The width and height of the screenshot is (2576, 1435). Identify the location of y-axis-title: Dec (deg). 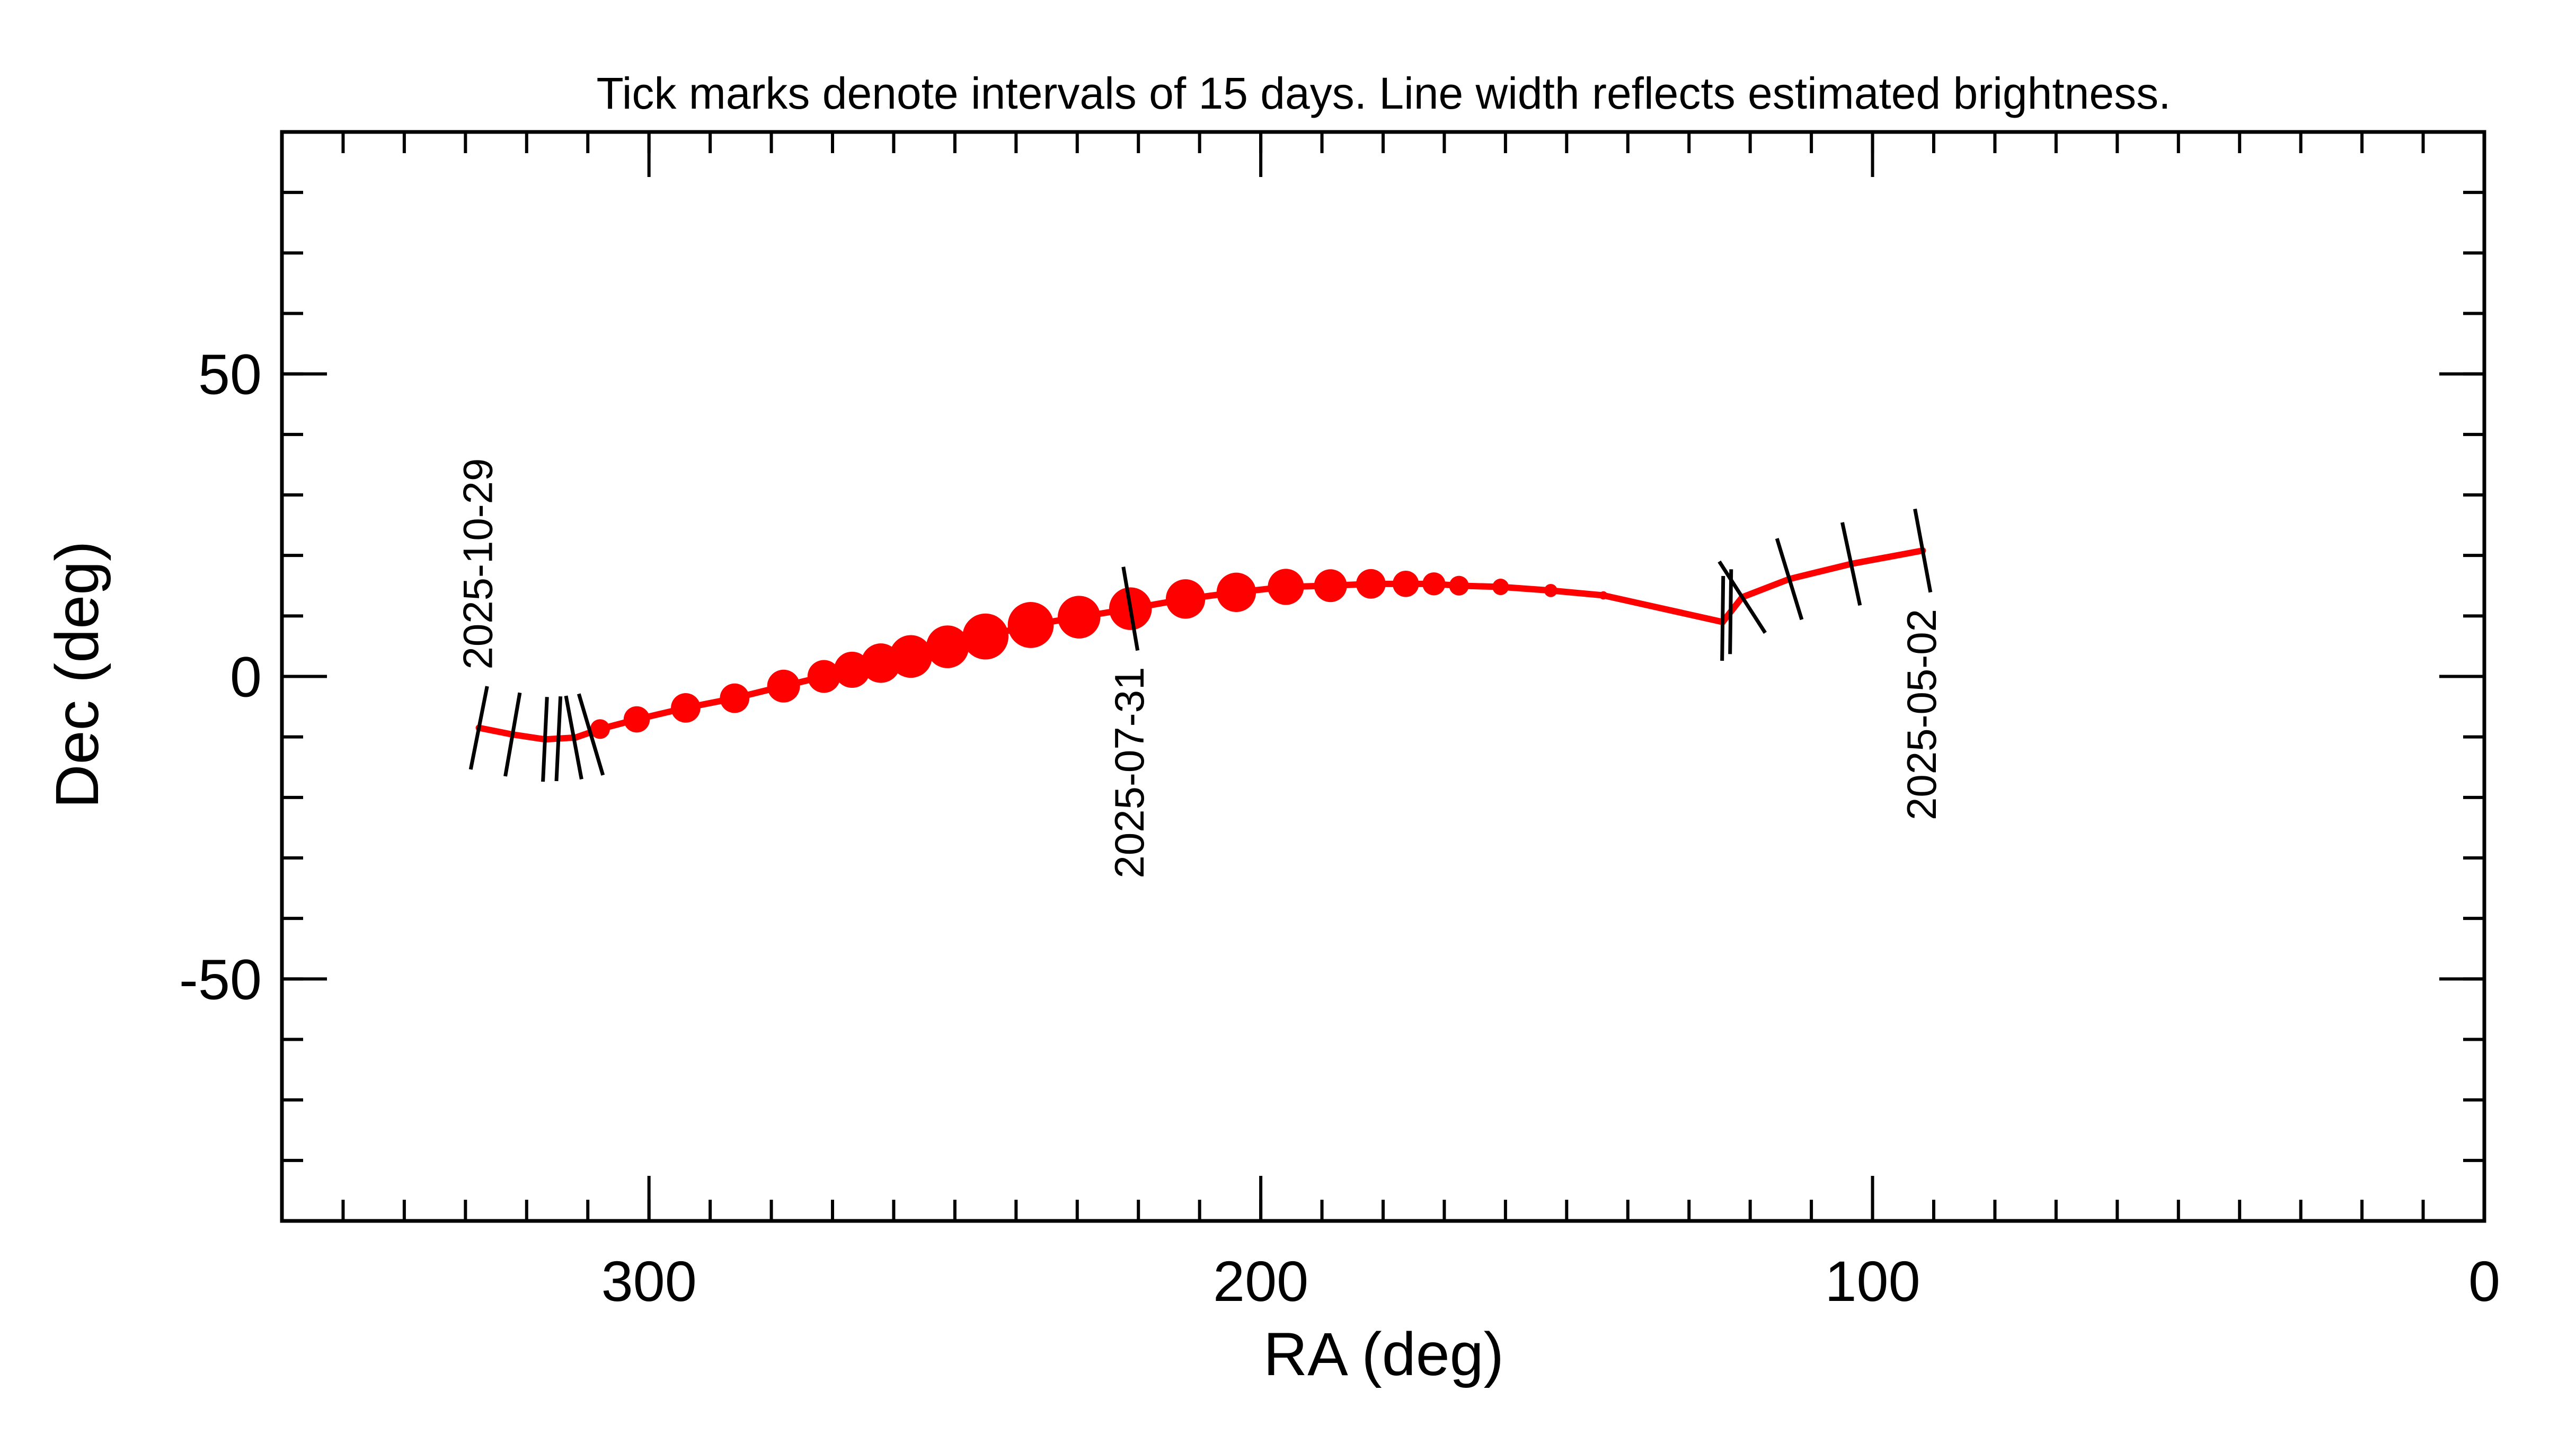
(77, 675).